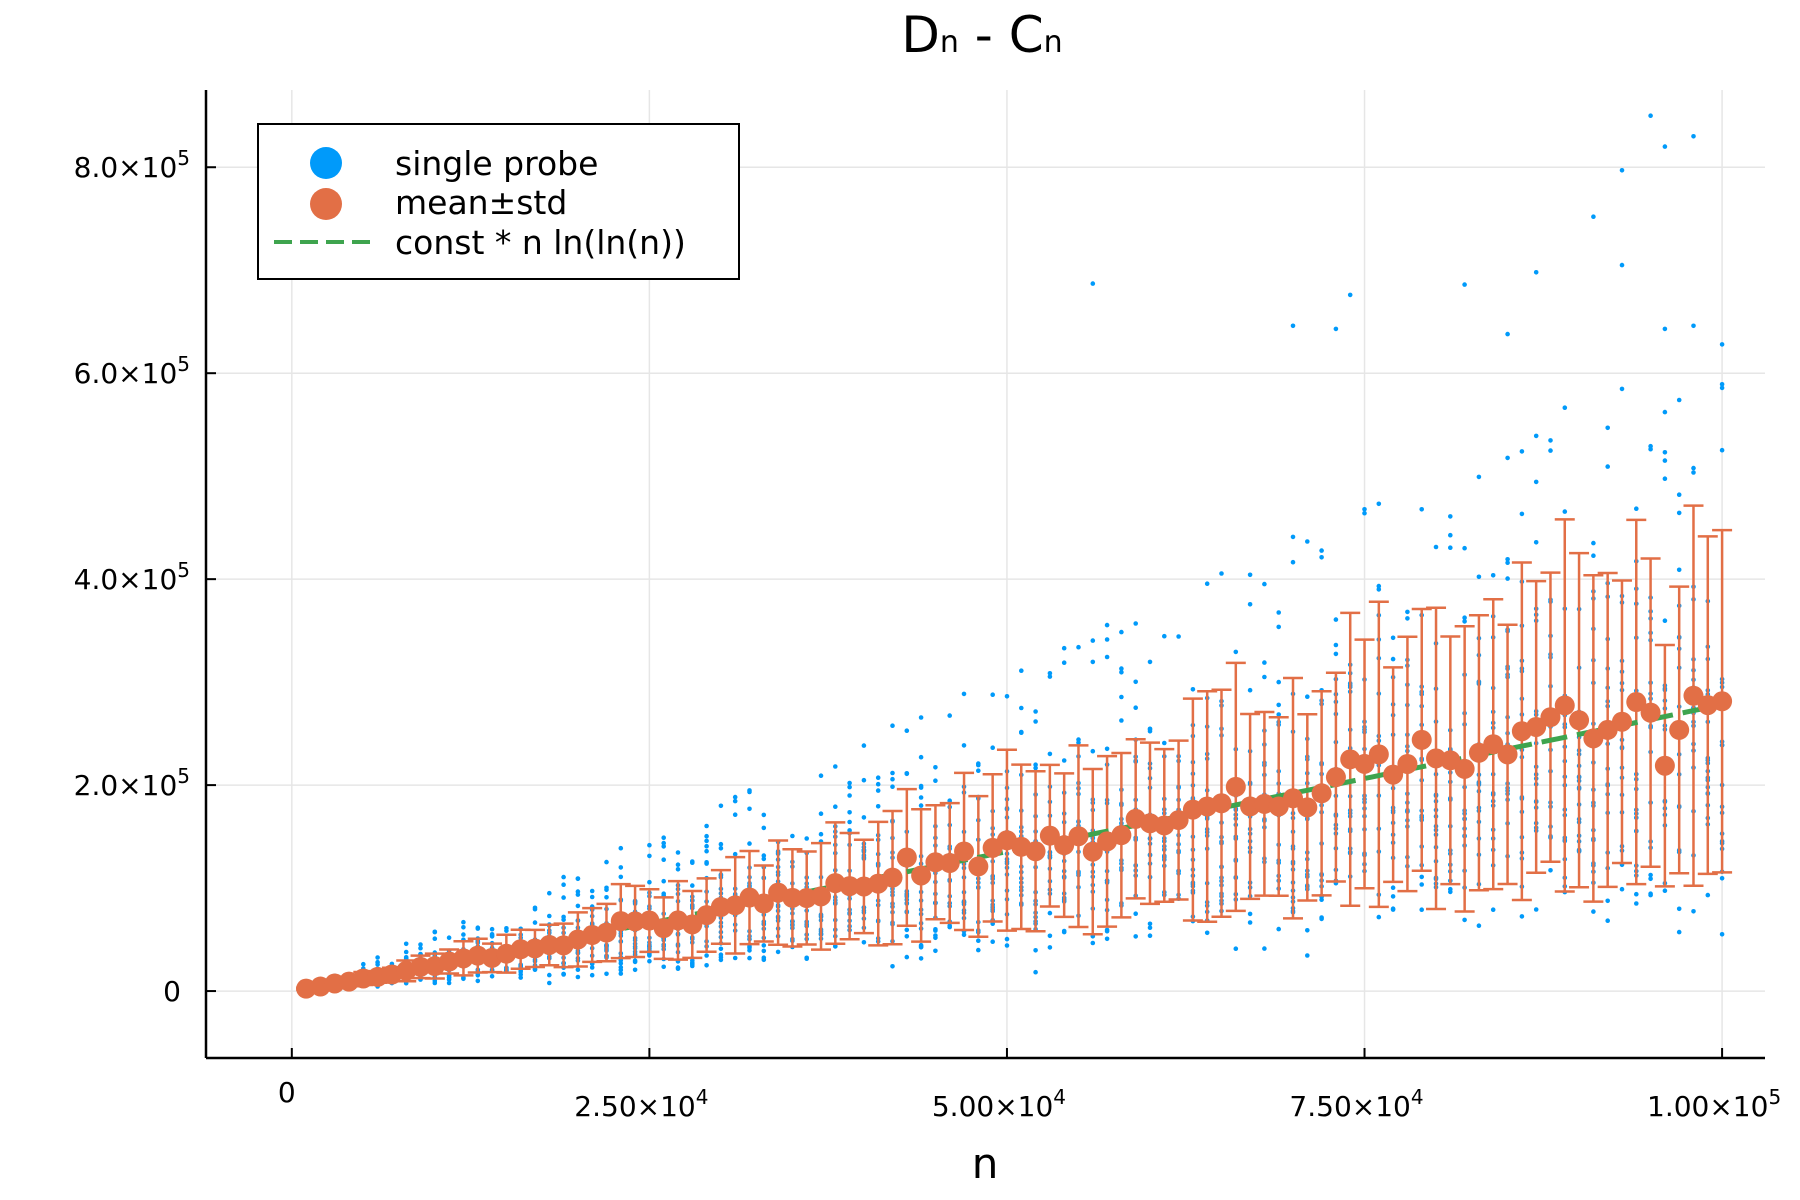 This screenshot has height=1200, width=1800. Describe the element at coordinates (1417, 1097) in the screenshot. I see `x-tick-exponent: 4` at that location.